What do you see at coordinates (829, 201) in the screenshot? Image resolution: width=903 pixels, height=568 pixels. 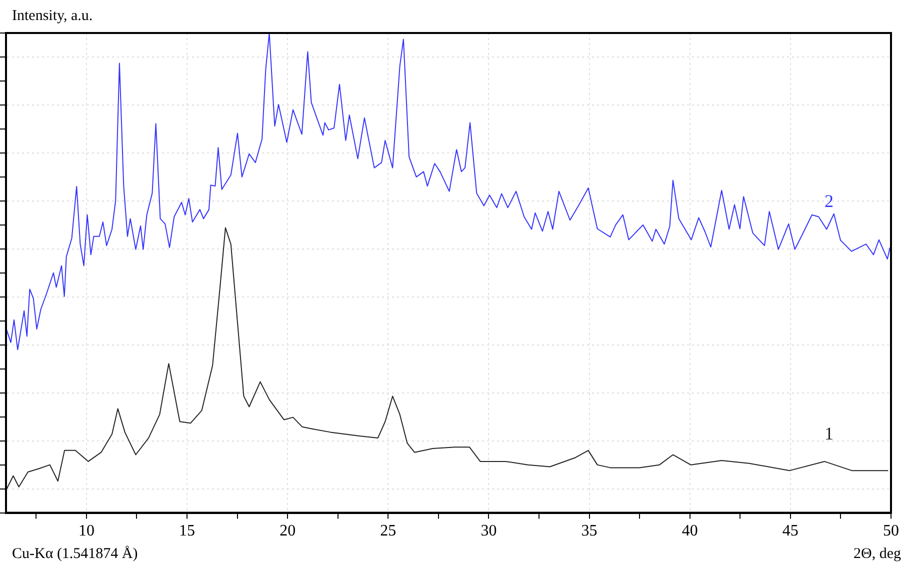 I see `series-label: 2` at bounding box center [829, 201].